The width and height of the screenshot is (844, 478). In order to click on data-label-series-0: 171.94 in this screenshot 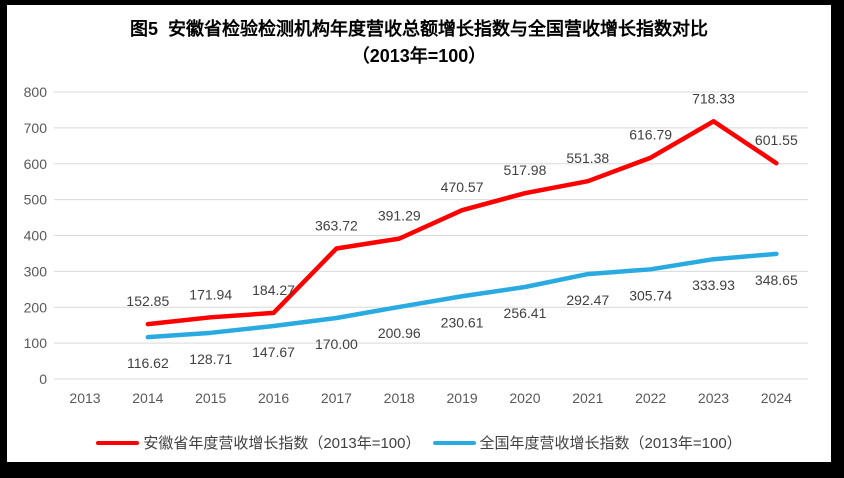, I will do `click(210, 294)`.